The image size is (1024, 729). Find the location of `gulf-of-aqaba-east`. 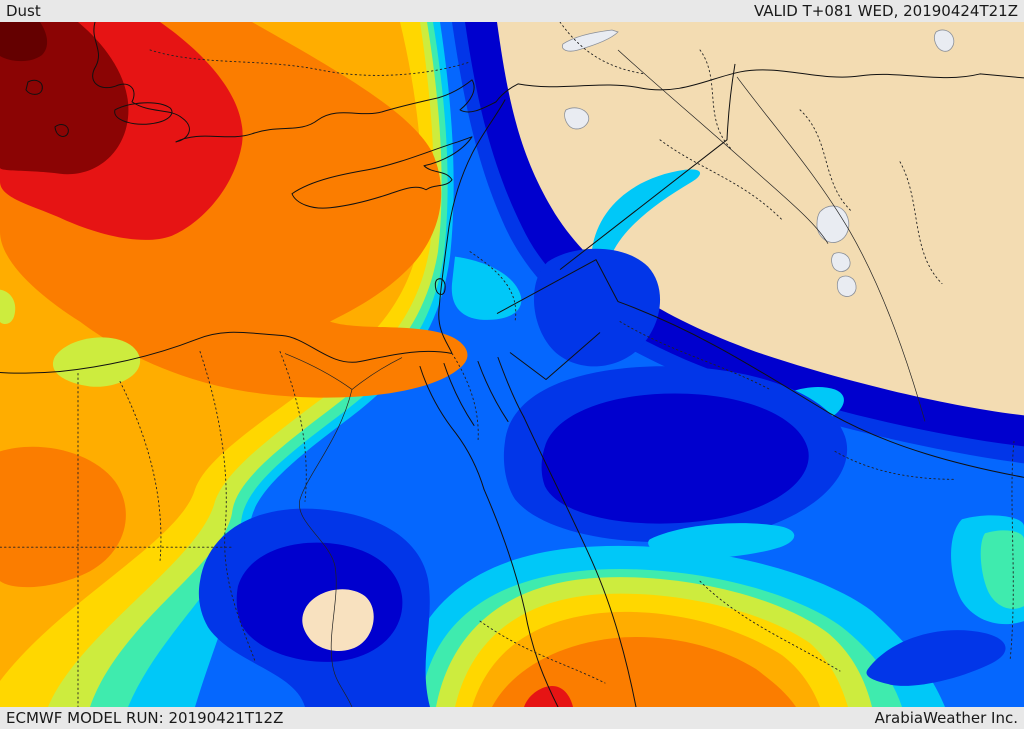

gulf-of-aqaba-east is located at coordinates (511, 387).